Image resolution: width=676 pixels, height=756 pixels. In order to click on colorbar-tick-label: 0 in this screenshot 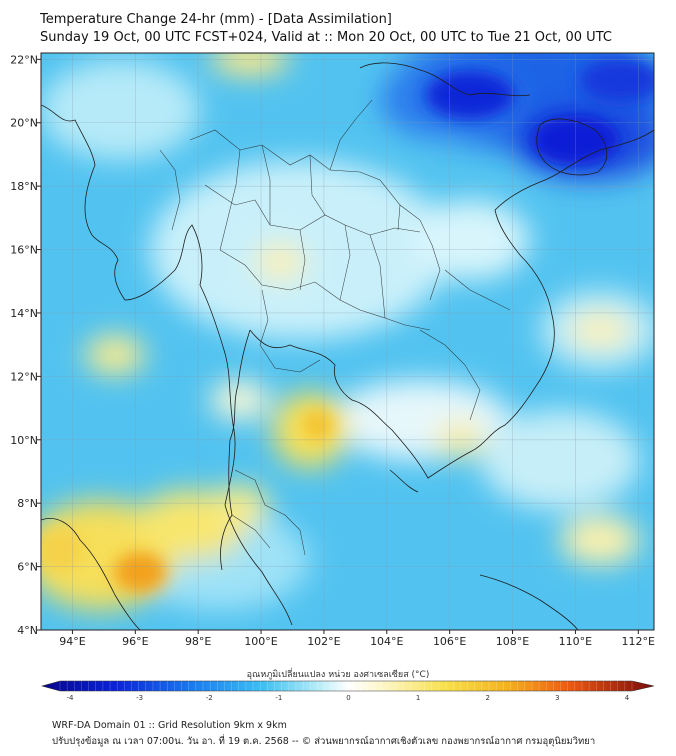, I will do `click(348, 697)`.